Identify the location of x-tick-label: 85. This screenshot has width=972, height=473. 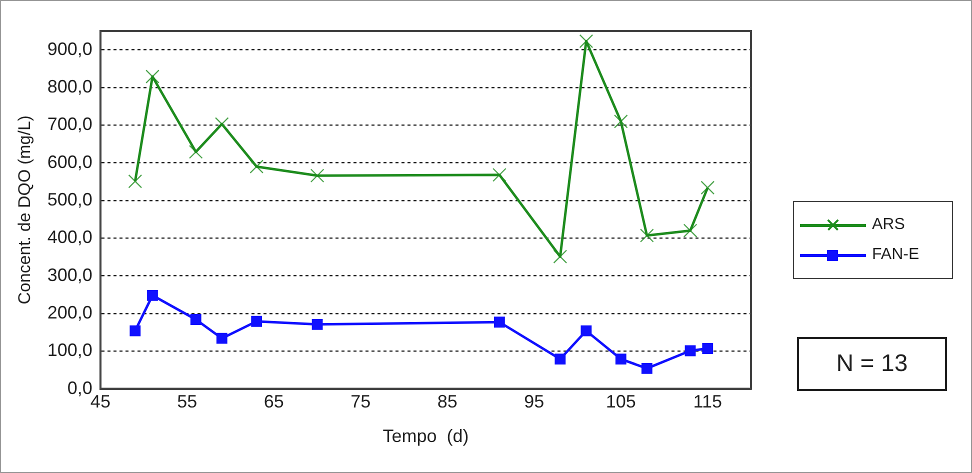
(447, 402).